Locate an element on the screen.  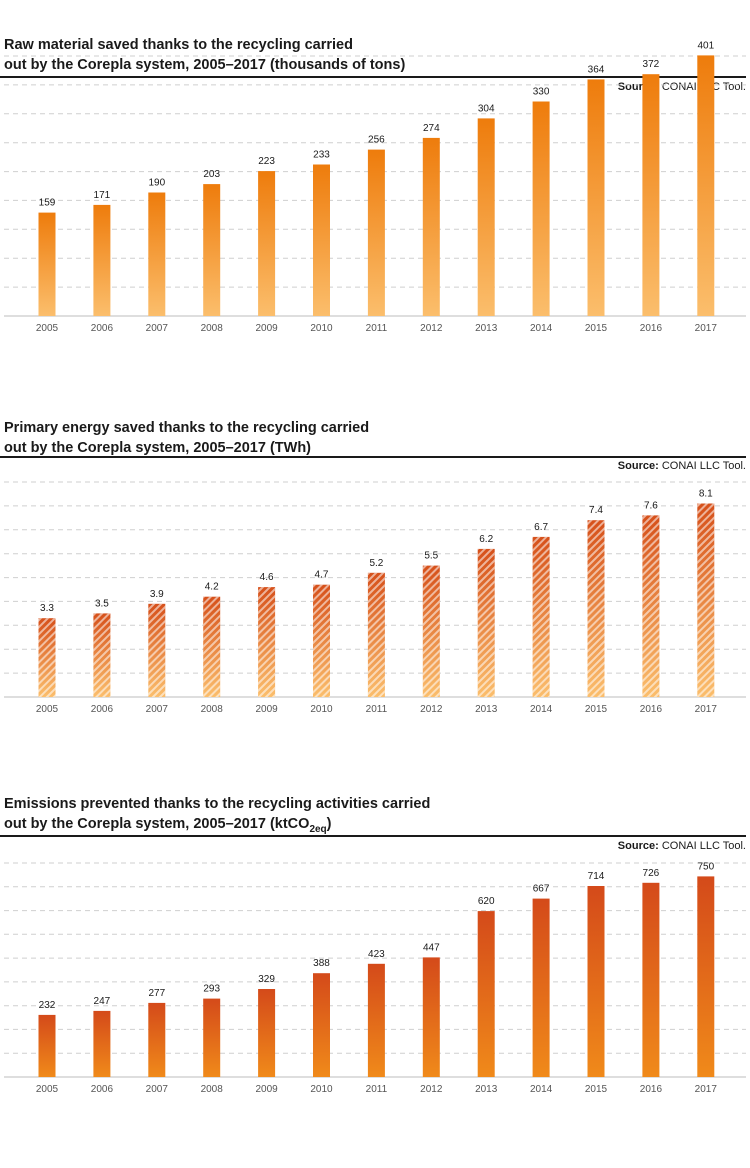
data-label-2007: 3.9 is located at coordinates (157, 594).